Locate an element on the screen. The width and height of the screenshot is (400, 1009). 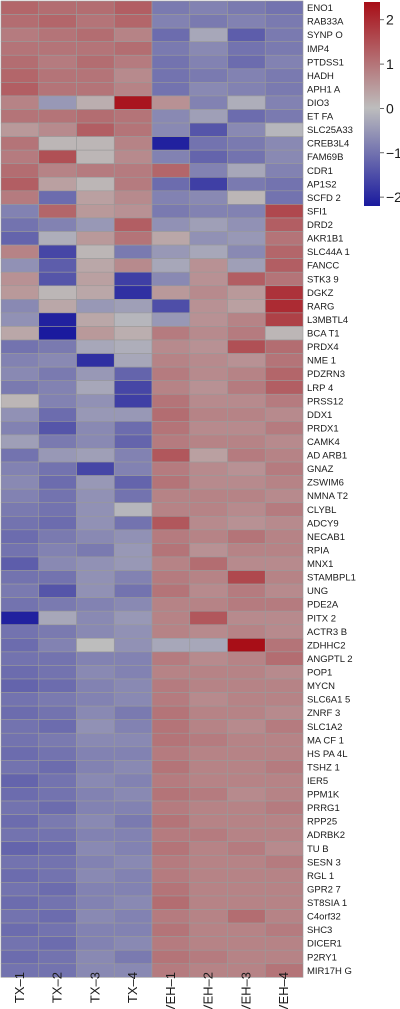
column-label: VEH–2 is located at coordinates (208, 990).